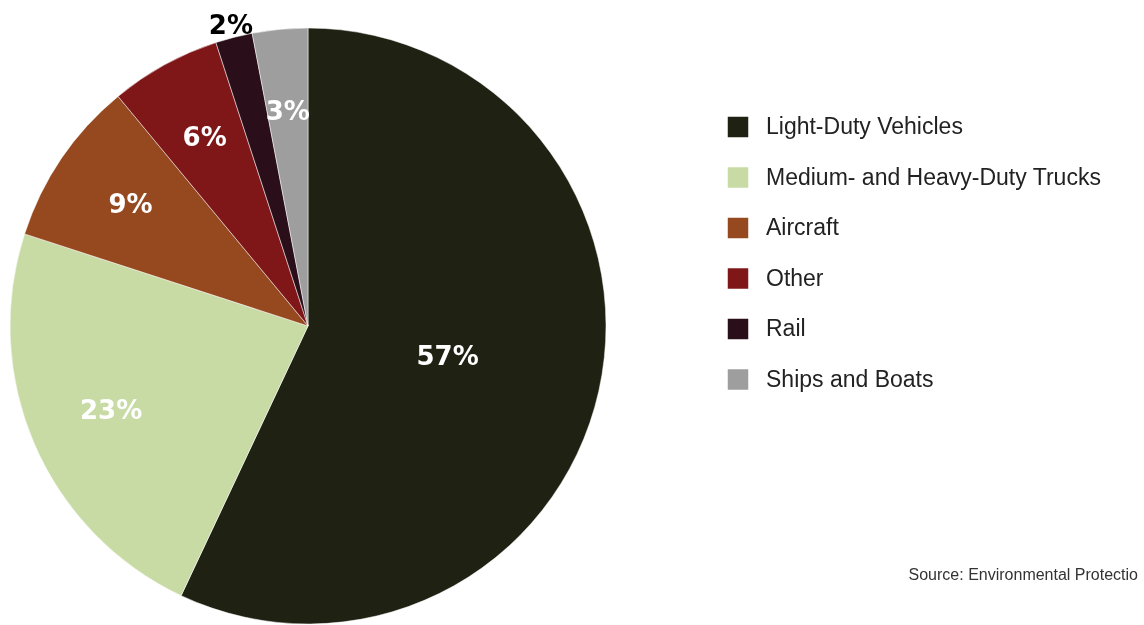  What do you see at coordinates (204, 136) in the screenshot?
I see `data-label: 6%` at bounding box center [204, 136].